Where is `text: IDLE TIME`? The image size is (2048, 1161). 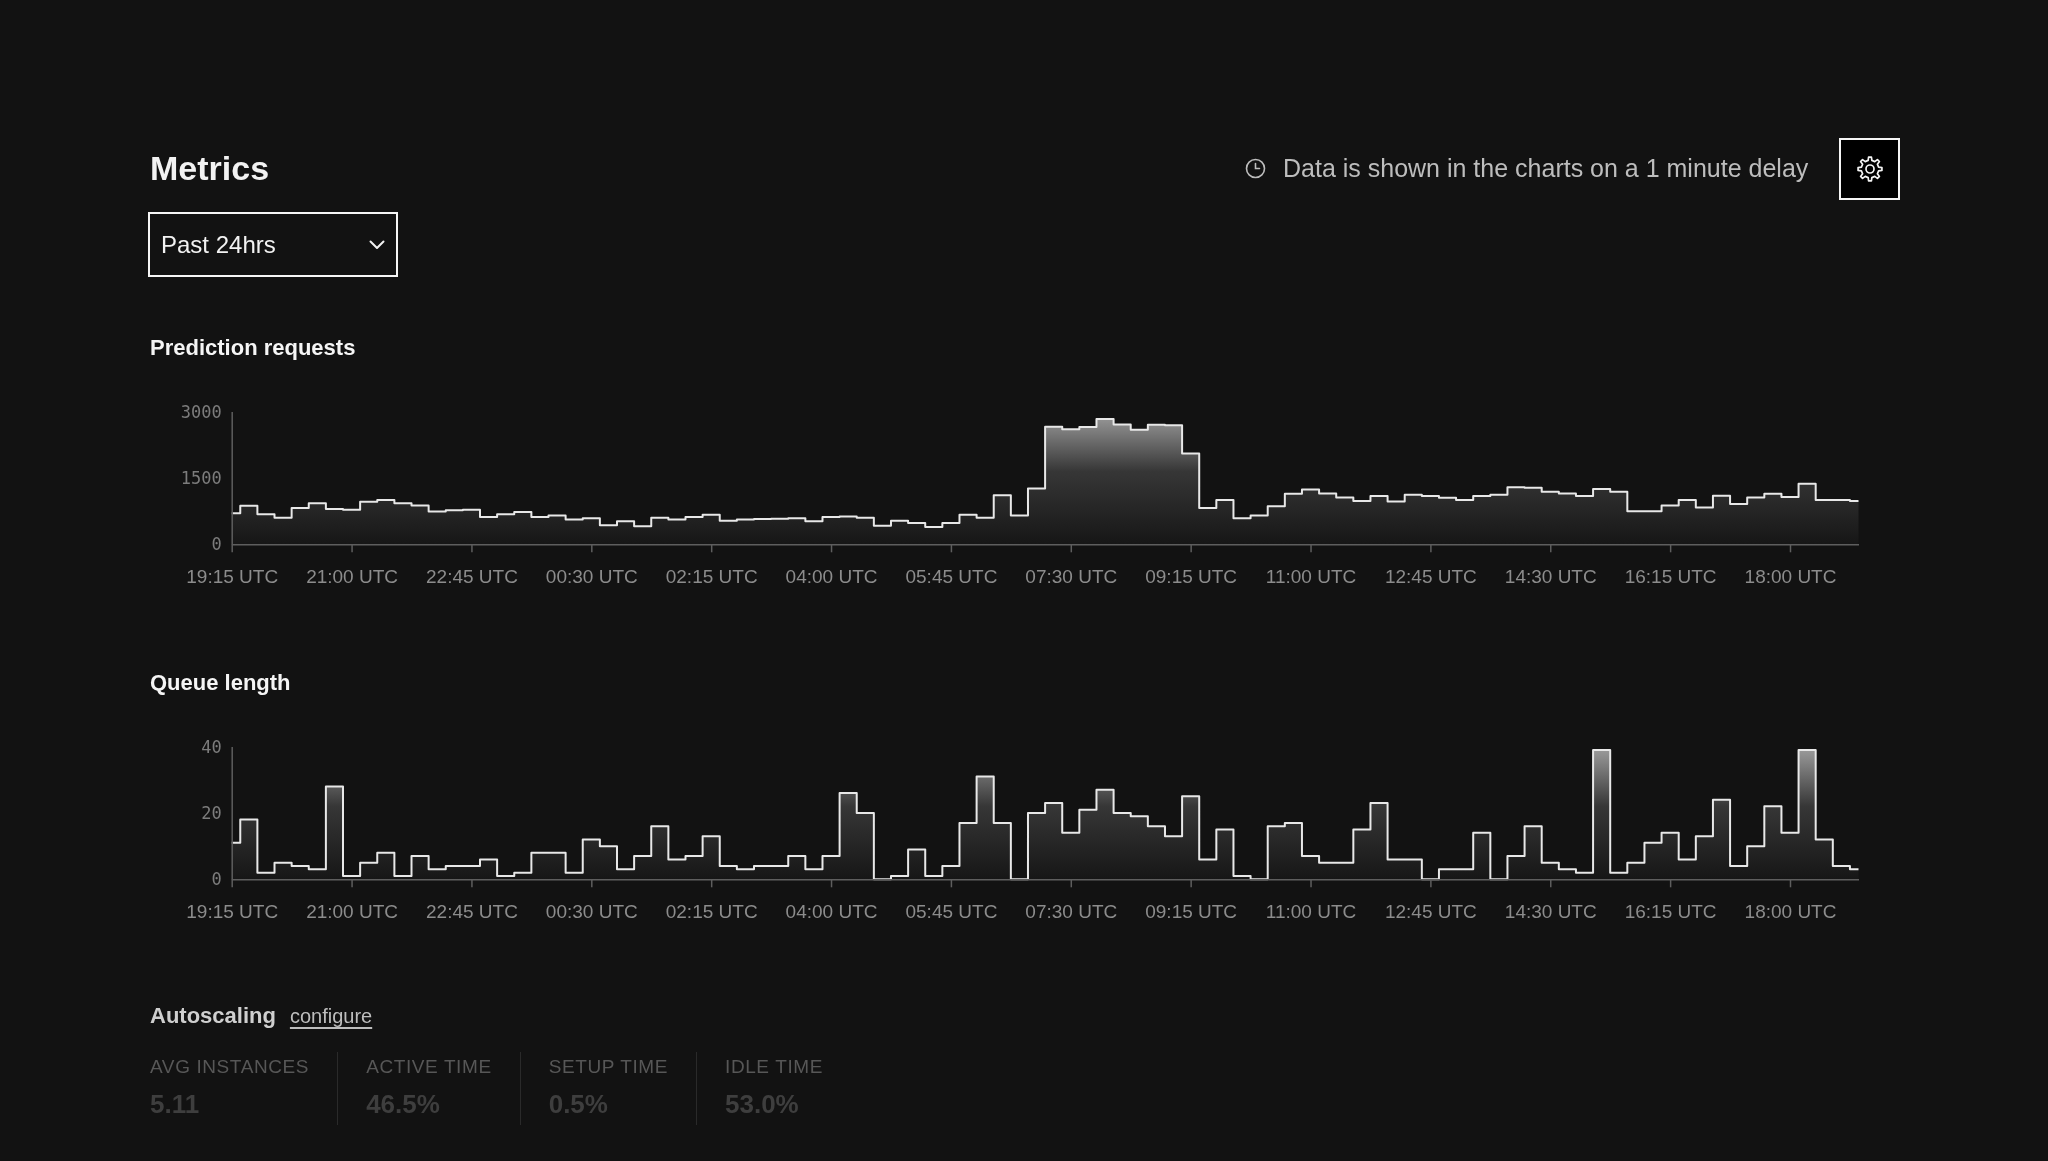
text: IDLE TIME is located at coordinates (774, 1067).